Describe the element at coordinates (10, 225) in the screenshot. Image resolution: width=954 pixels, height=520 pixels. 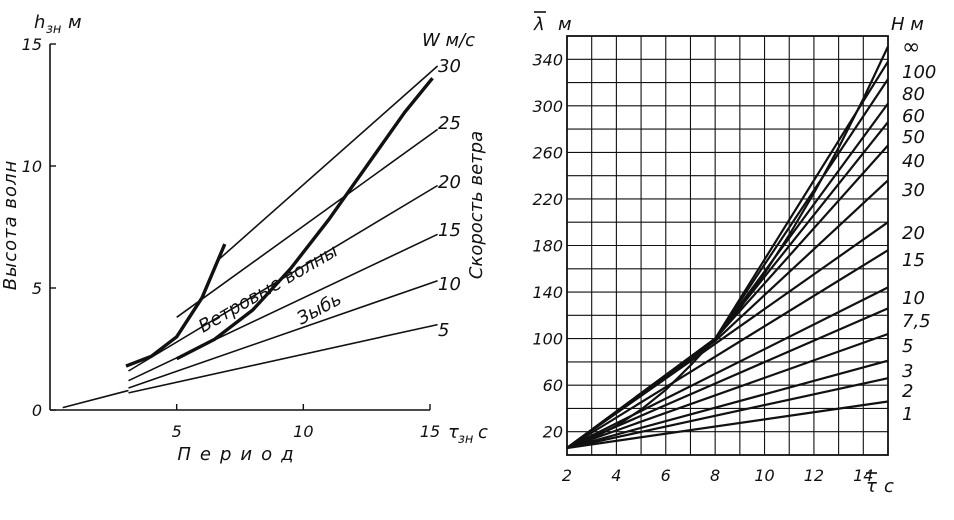
I see `left-y-axis-title: Высота волн` at that location.